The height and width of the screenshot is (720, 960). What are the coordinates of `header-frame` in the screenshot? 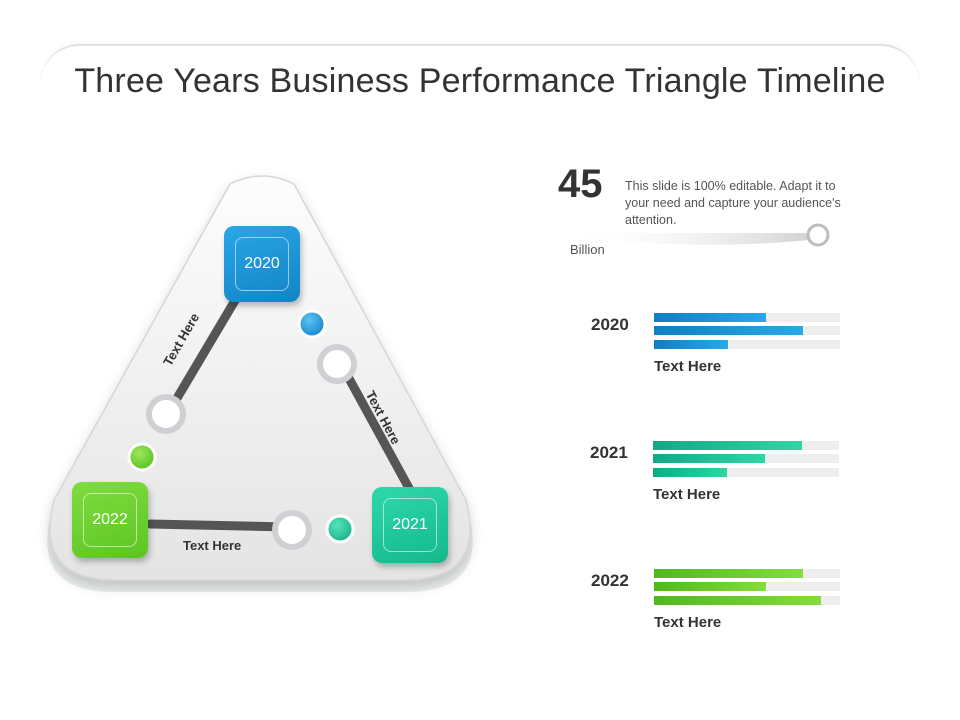 It's located at (480, 85).